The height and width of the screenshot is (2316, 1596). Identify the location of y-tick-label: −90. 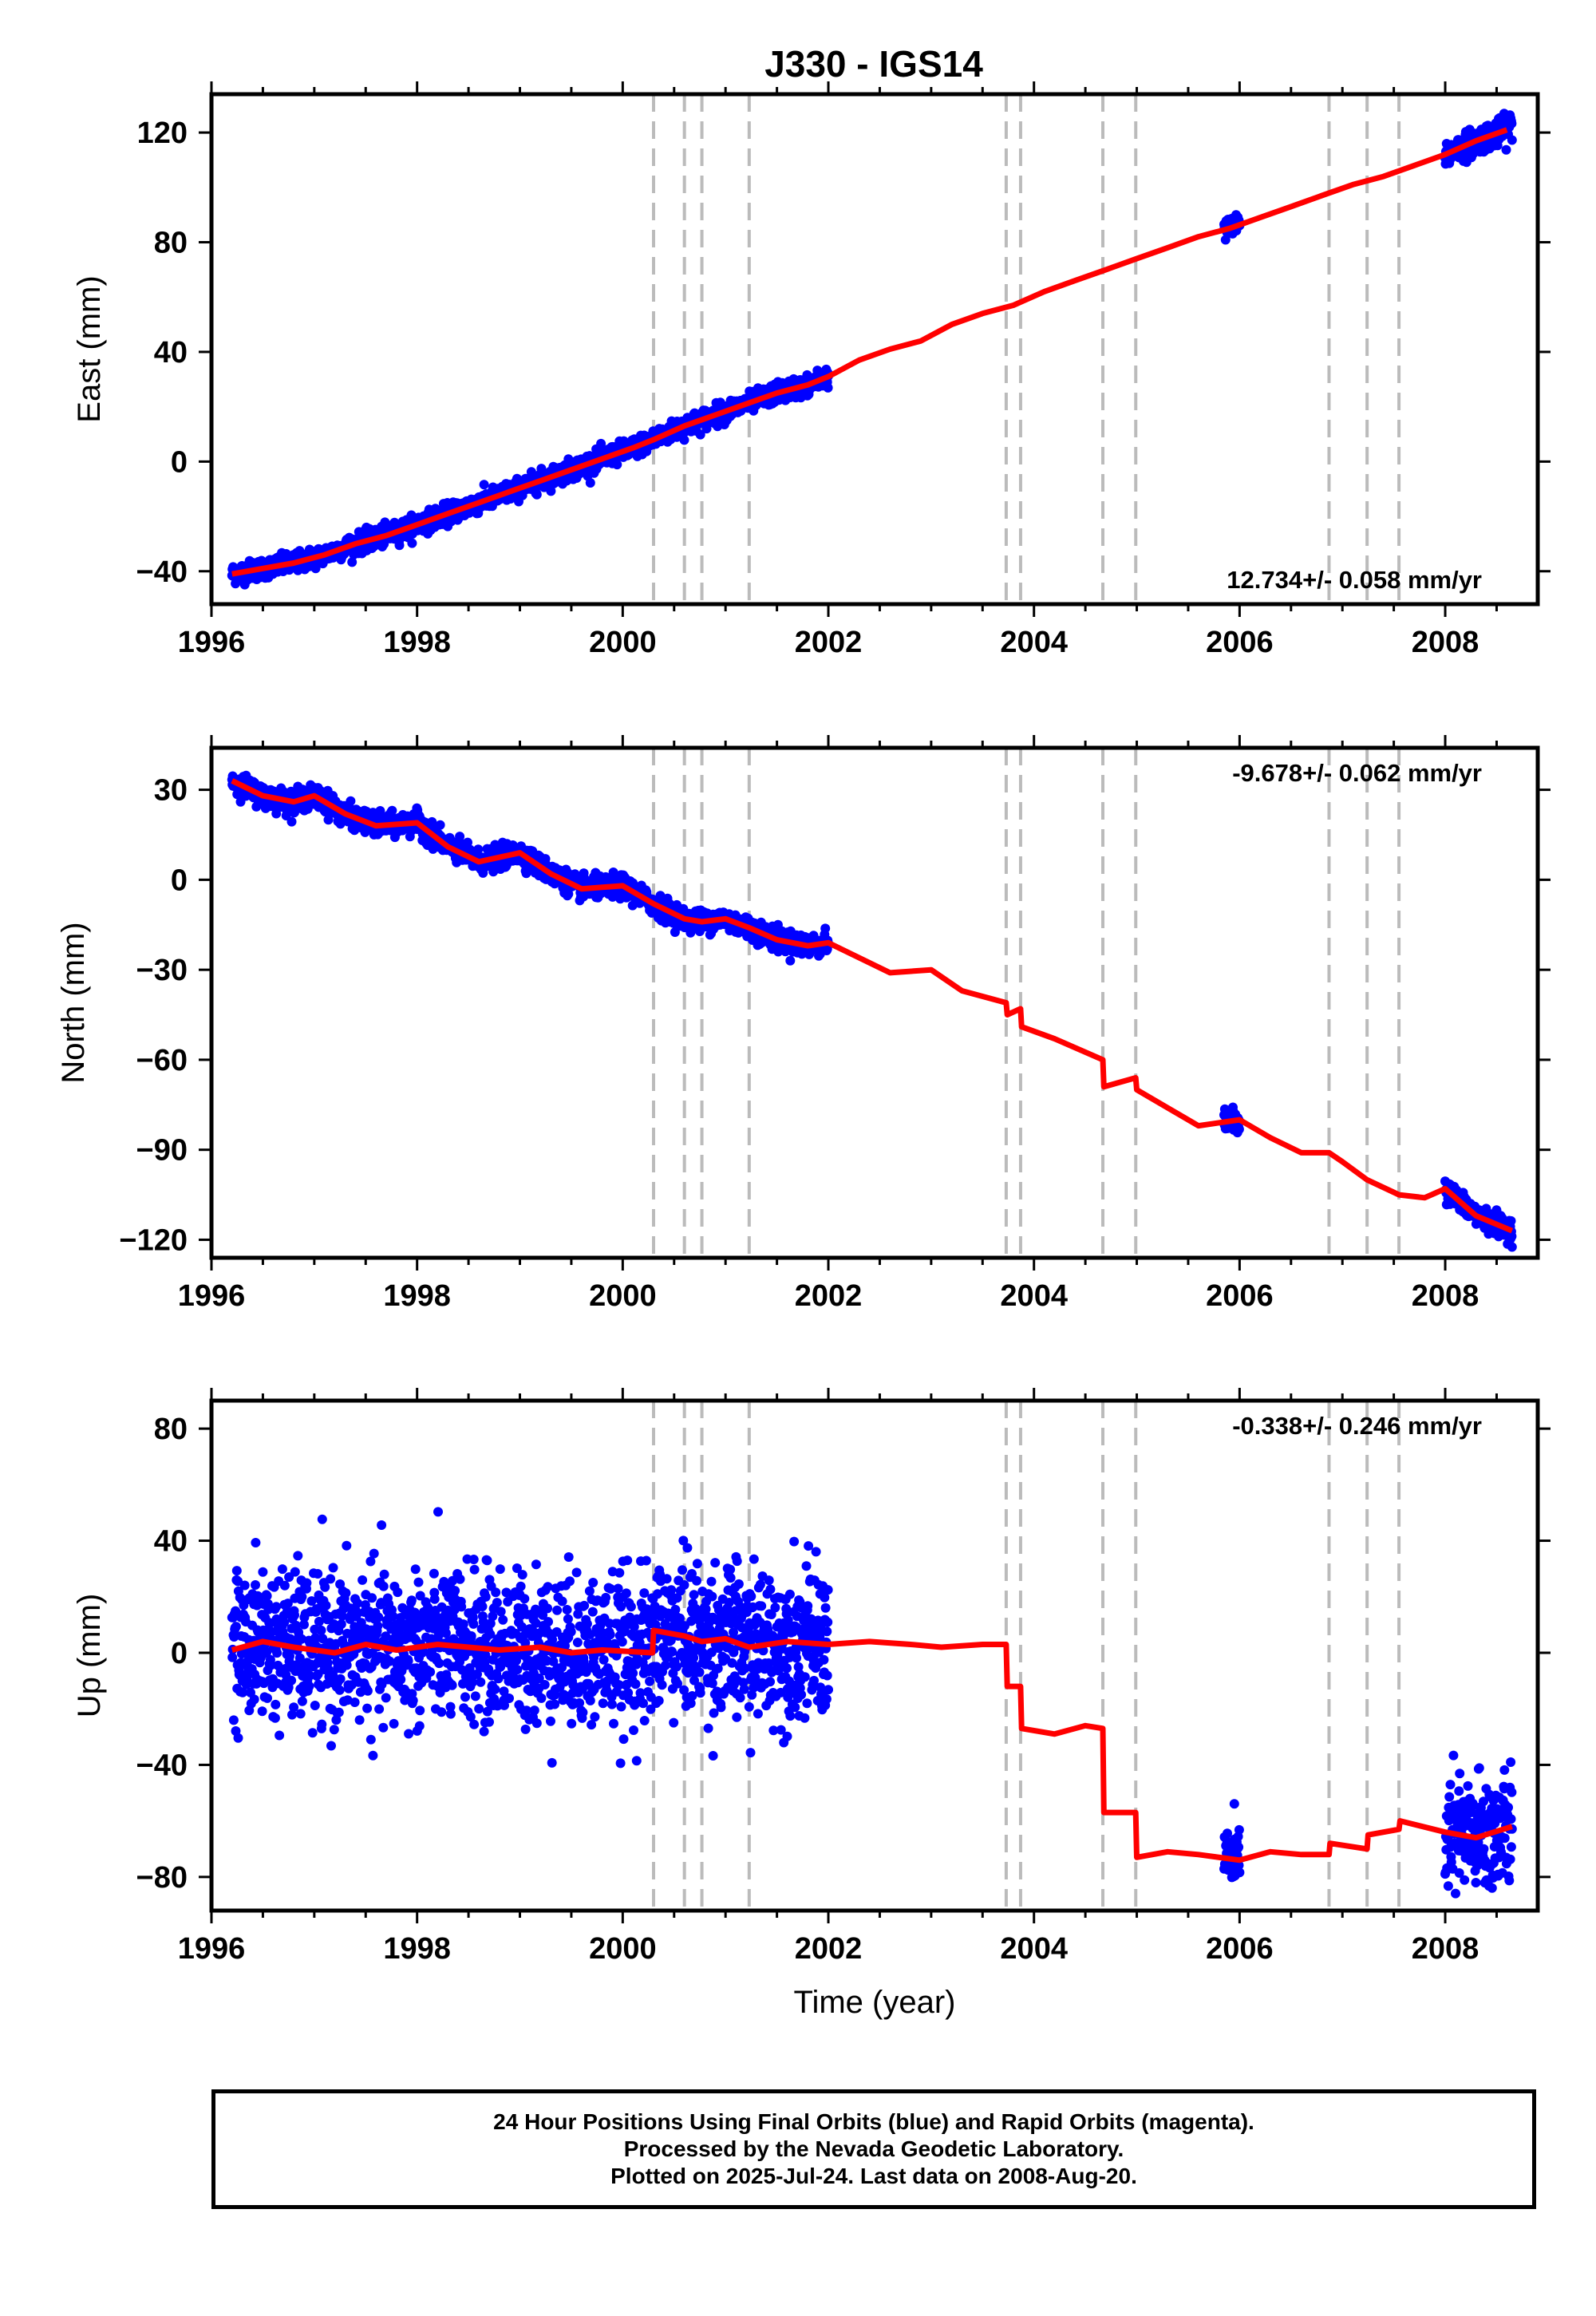
(162, 1151).